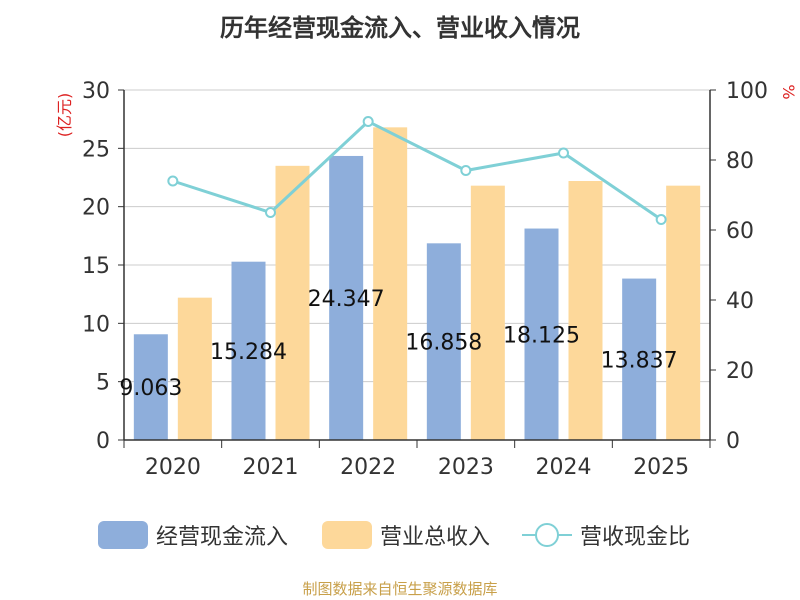 This screenshot has width=800, height=600. I want to click on legend-item-revenue: 营业总收入, so click(406, 535).